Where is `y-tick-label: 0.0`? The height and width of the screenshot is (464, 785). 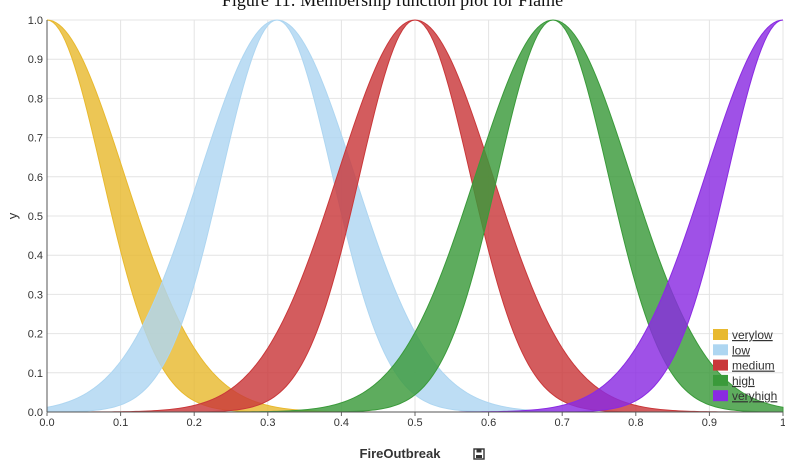 y-tick-label: 0.0 is located at coordinates (35, 413).